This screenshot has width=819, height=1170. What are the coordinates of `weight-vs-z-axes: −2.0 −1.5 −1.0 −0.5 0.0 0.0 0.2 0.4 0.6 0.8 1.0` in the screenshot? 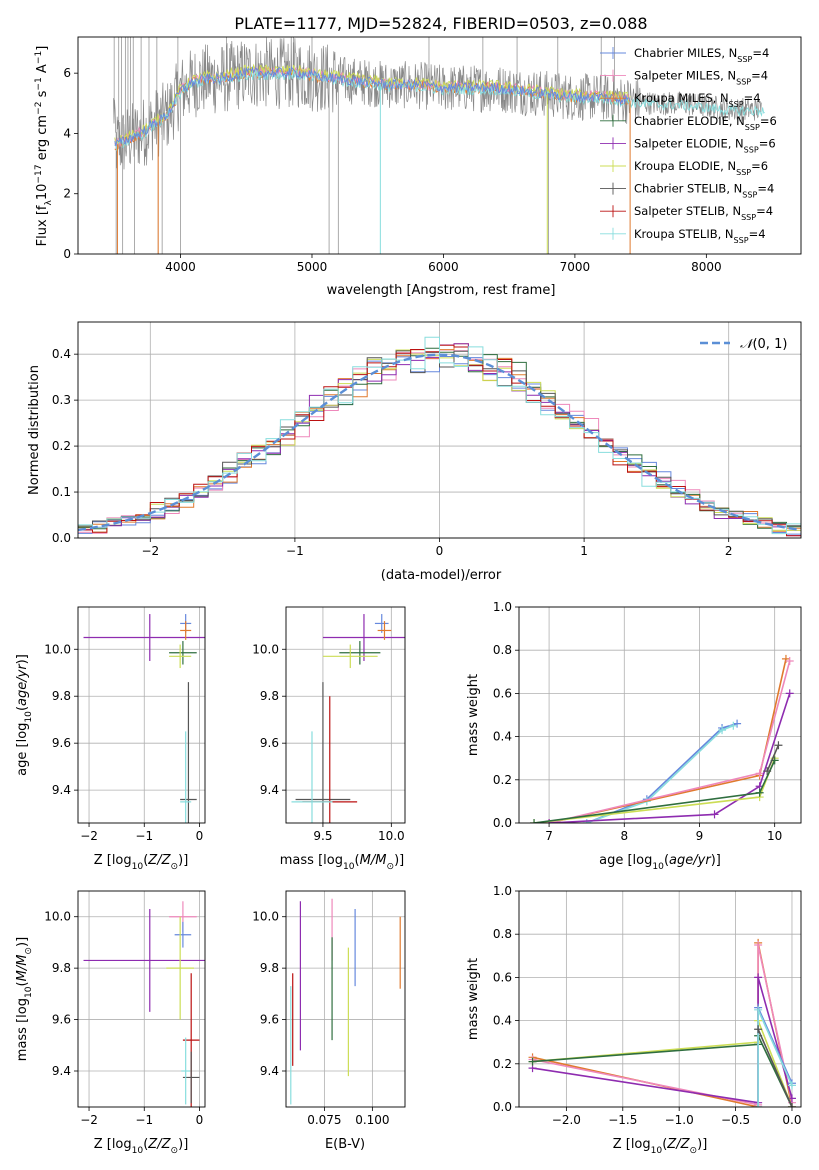 It's located at (647, 1005).